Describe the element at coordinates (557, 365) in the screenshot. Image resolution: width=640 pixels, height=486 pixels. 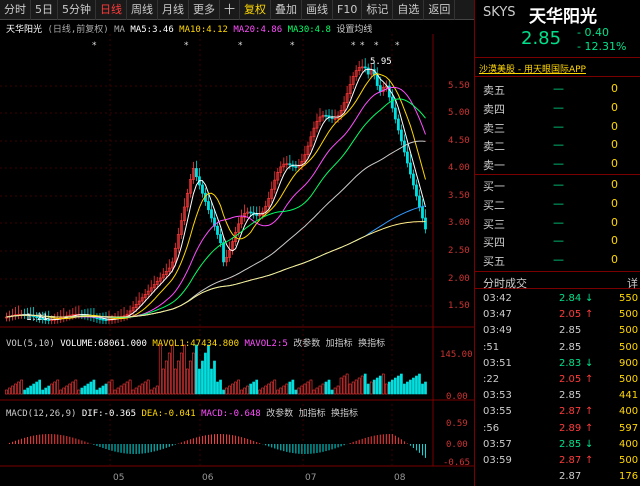
I see `trade-row: 03:51 2.83 ↓ 900` at that location.